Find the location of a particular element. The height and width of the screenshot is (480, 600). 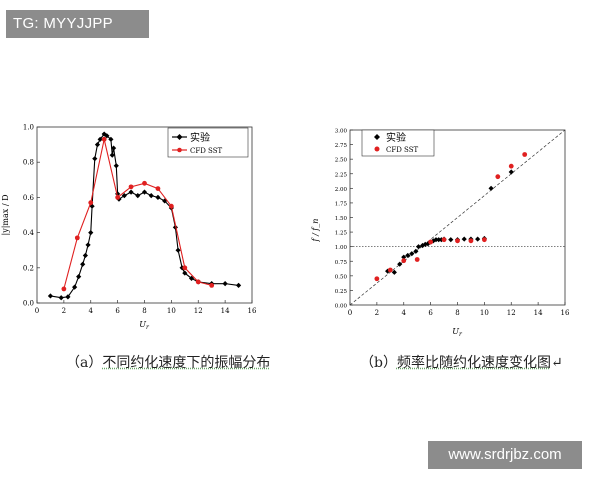

caption-b-suffix: ↵ is located at coordinates (556, 363).